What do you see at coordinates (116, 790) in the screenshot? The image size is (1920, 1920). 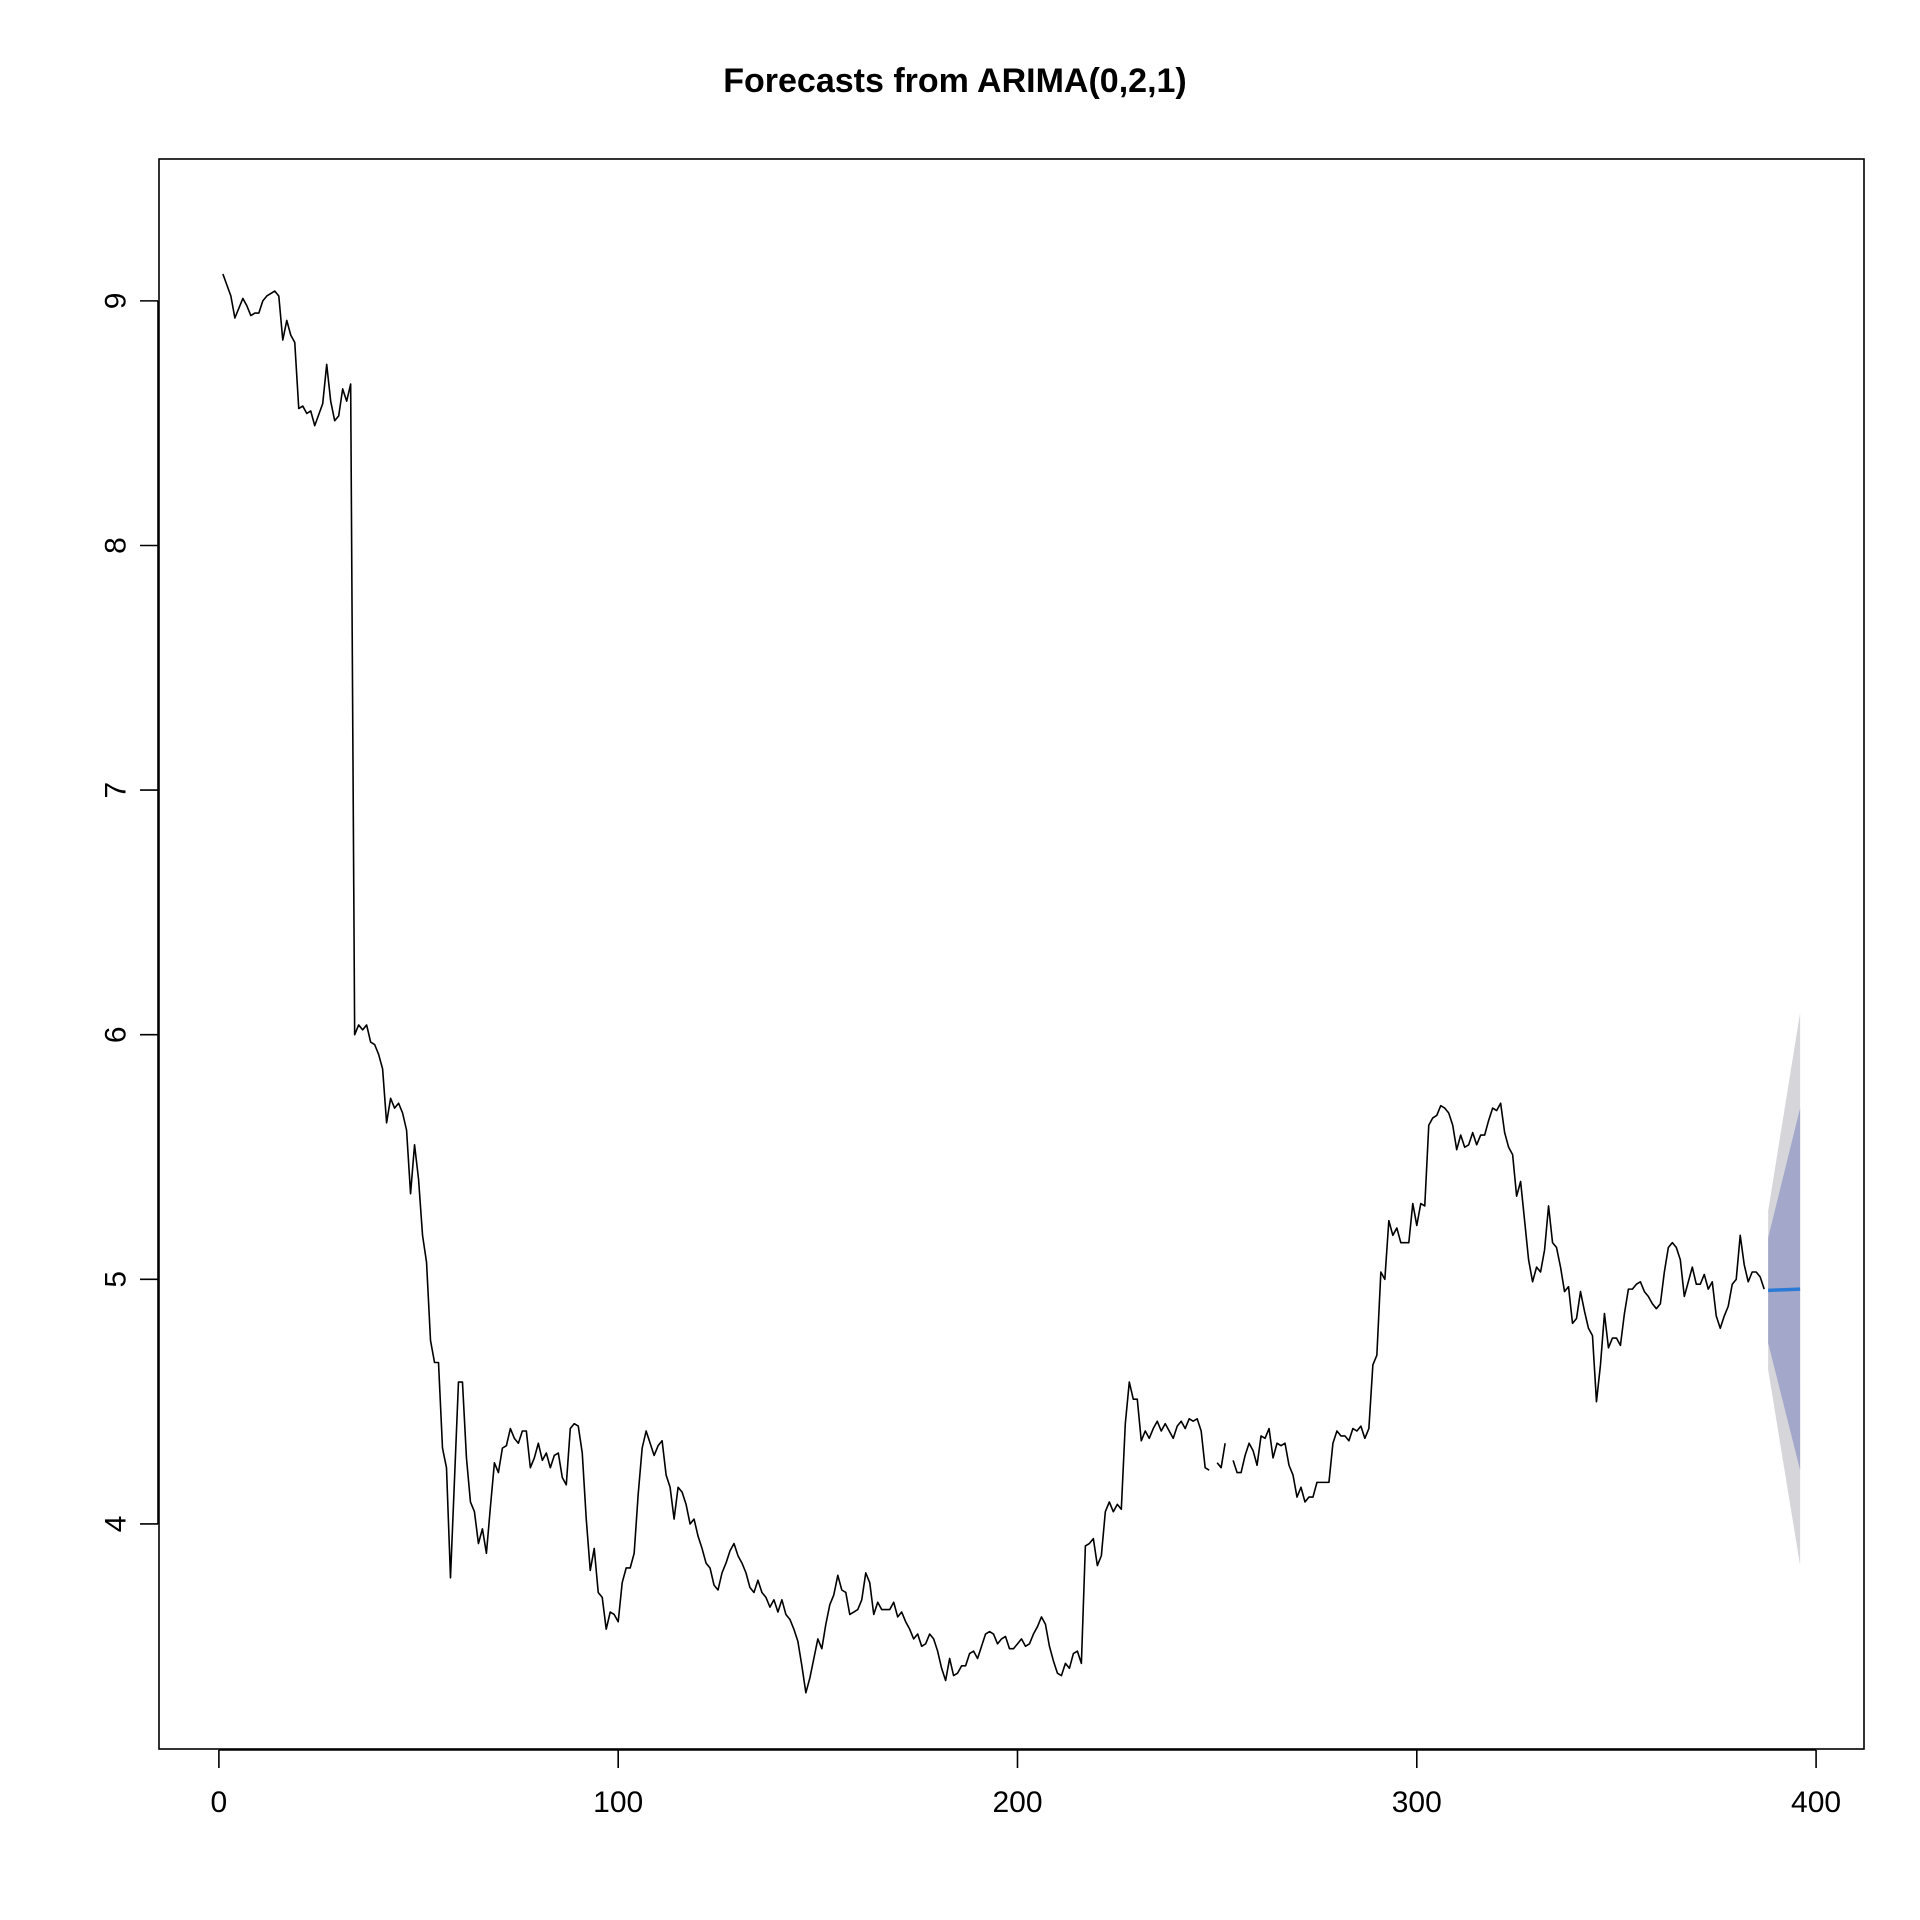 I see `y-tick-label: 7` at bounding box center [116, 790].